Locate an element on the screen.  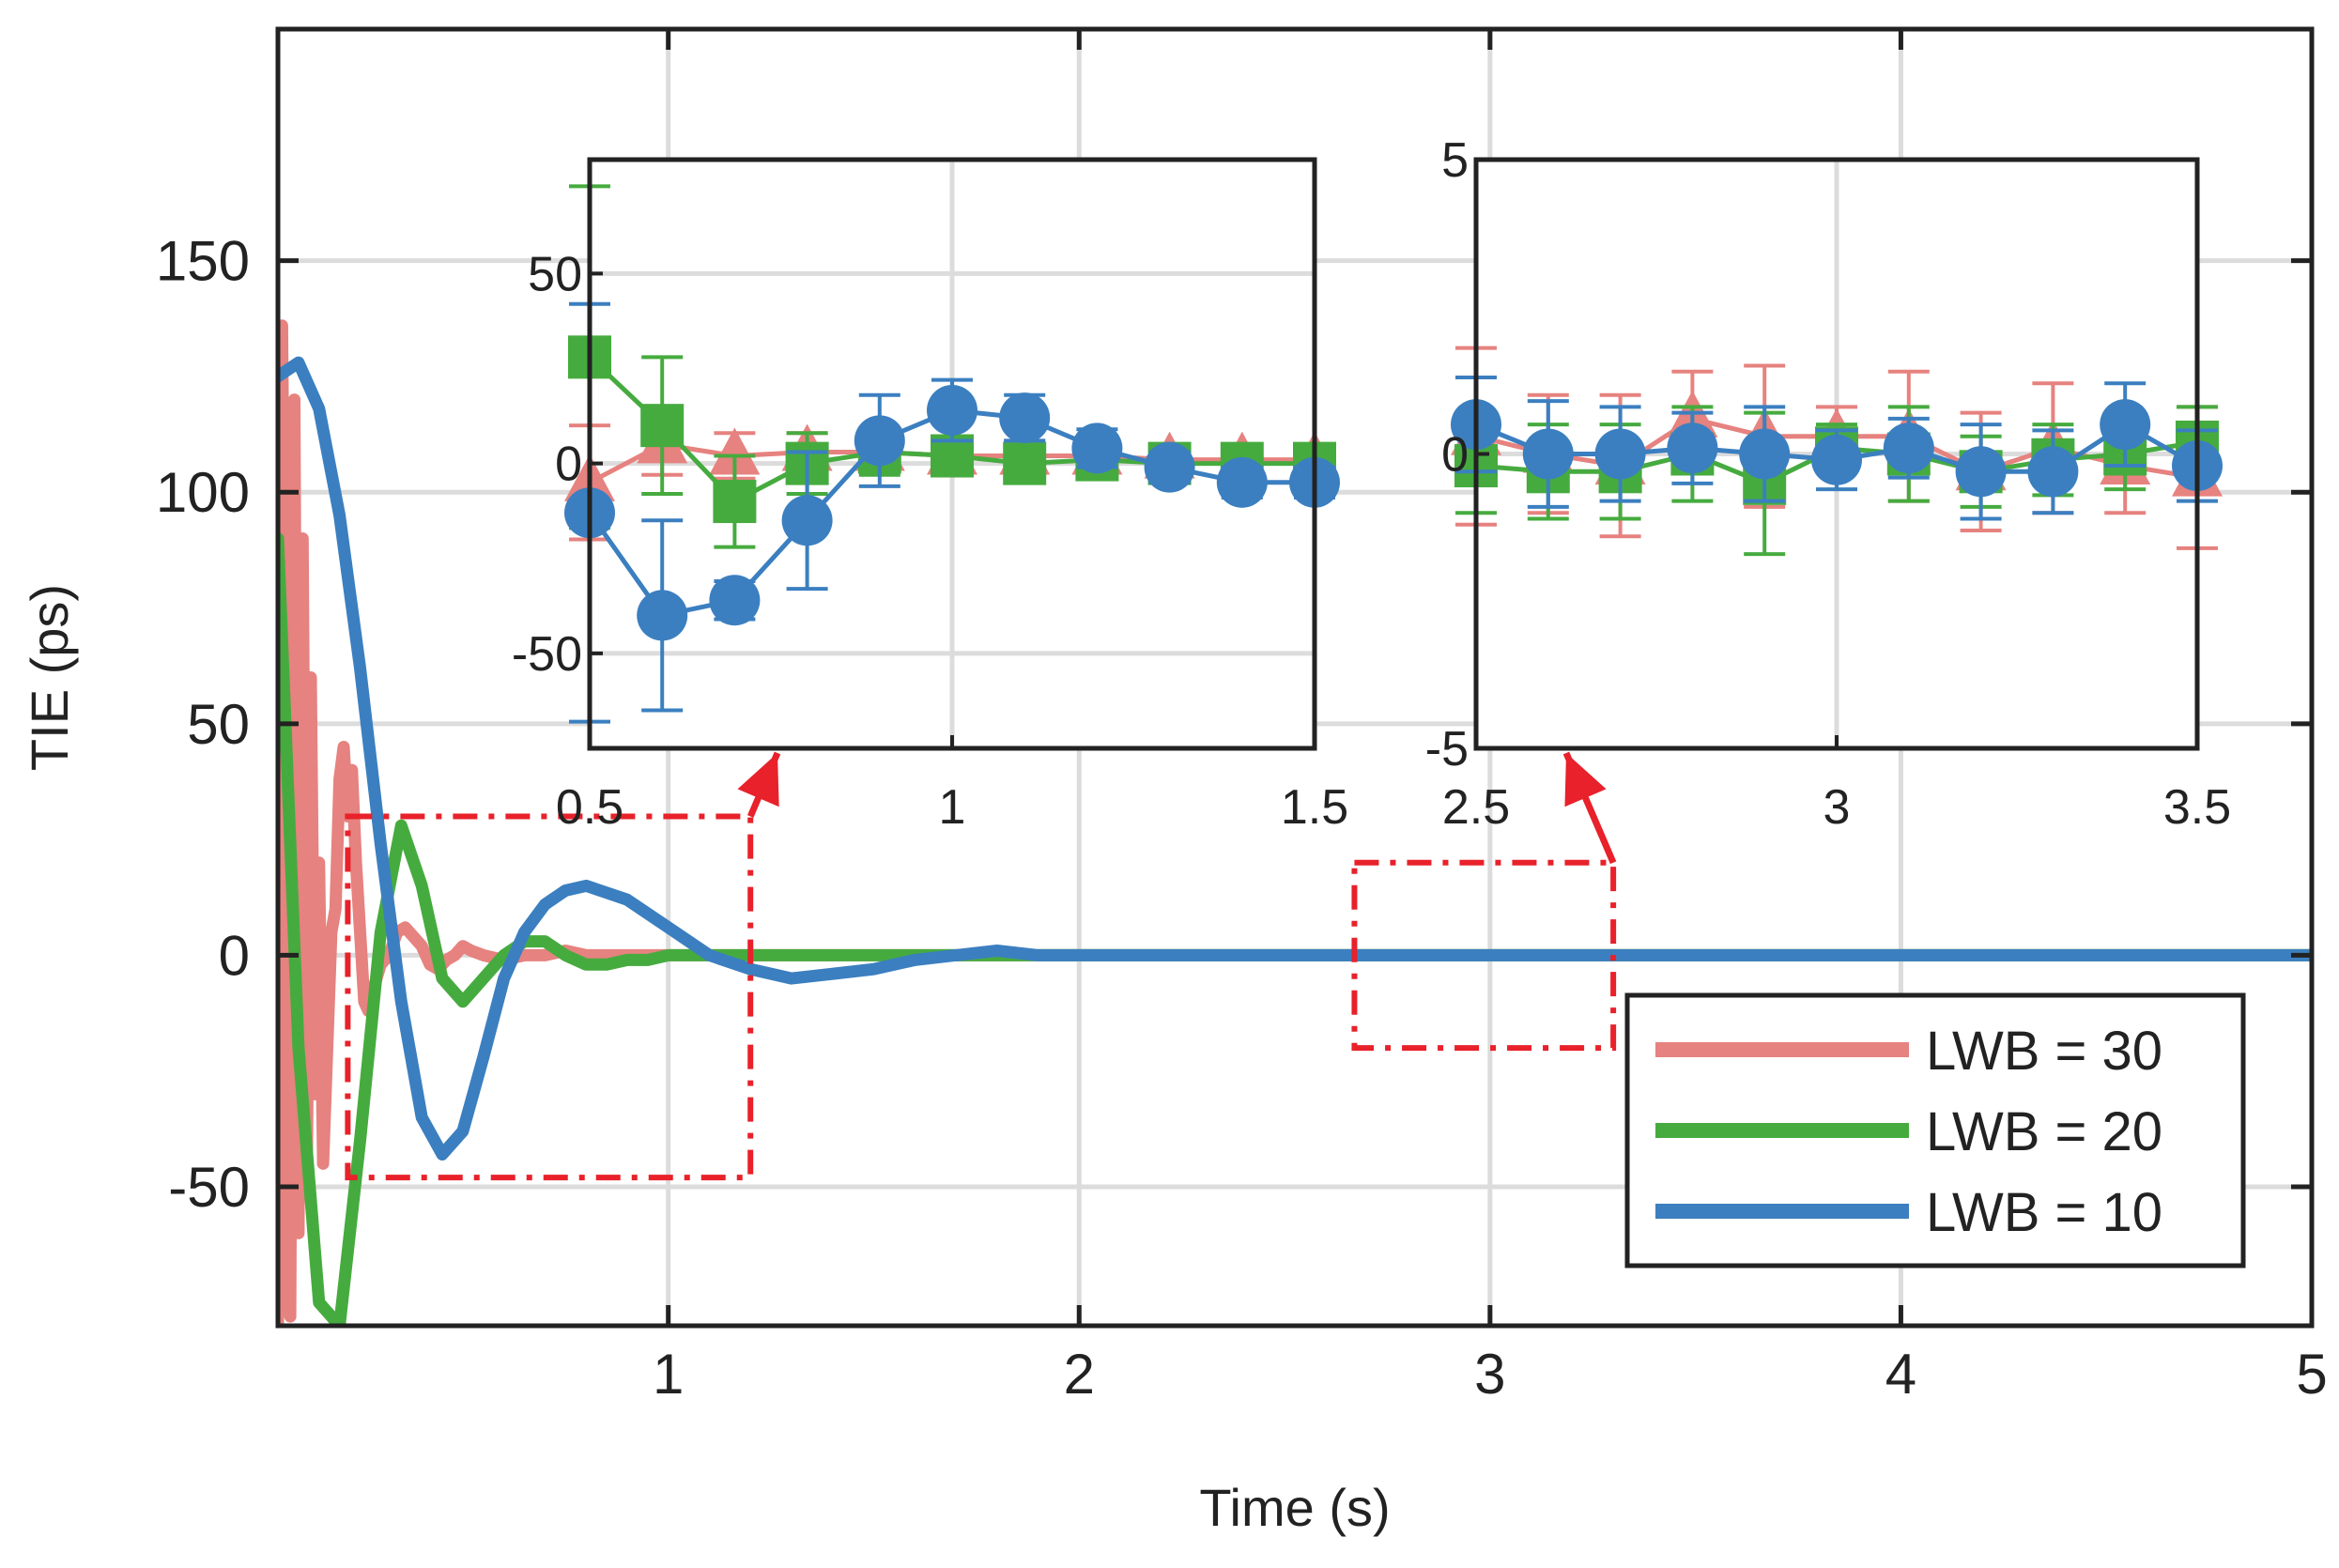
inset-x-tick-label: 3.5 is located at coordinates (2197, 808).